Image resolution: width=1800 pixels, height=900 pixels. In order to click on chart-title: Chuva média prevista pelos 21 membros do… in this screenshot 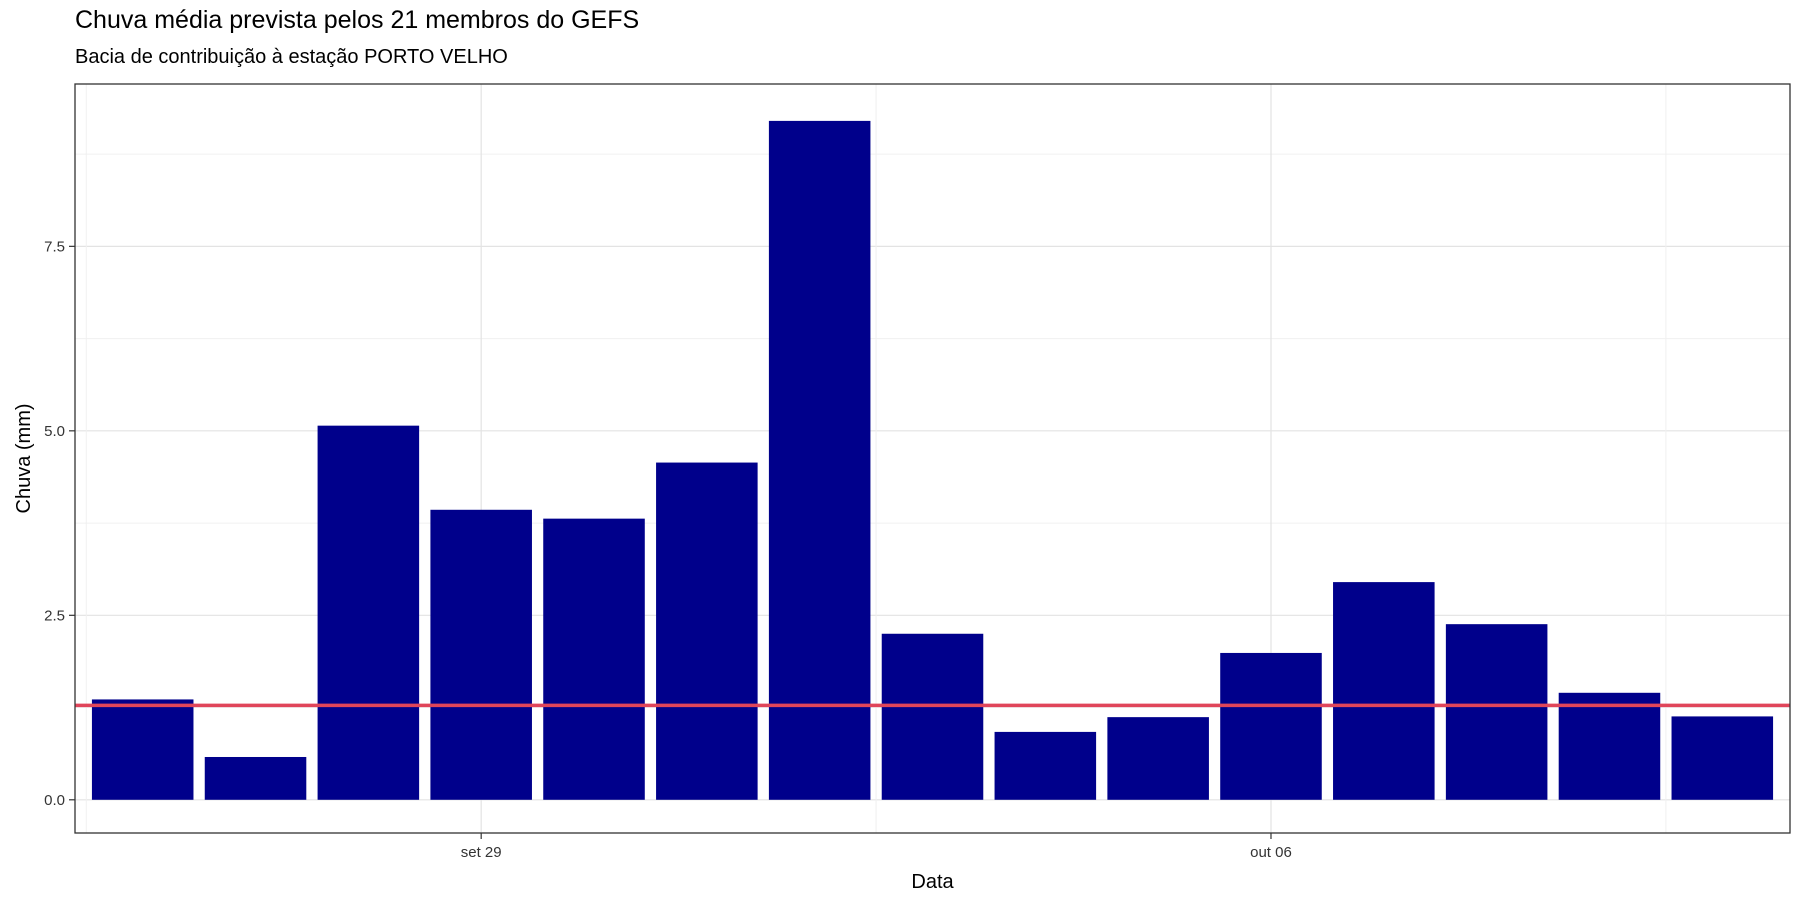, I will do `click(357, 20)`.